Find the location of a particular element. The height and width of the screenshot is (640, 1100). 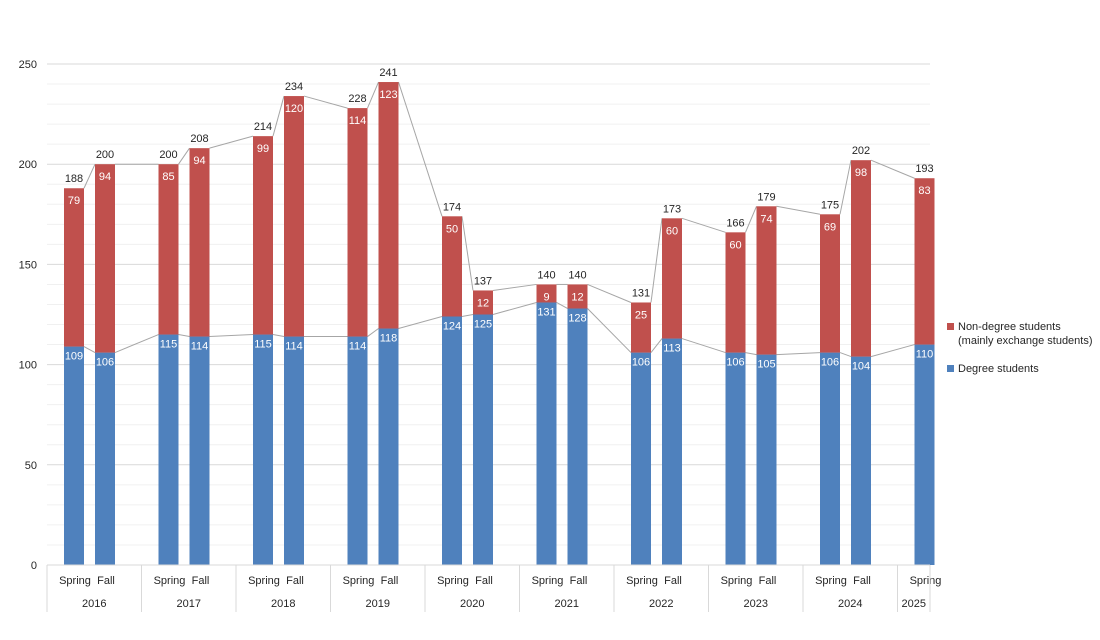

legend-swatch-degree is located at coordinates (950, 368).